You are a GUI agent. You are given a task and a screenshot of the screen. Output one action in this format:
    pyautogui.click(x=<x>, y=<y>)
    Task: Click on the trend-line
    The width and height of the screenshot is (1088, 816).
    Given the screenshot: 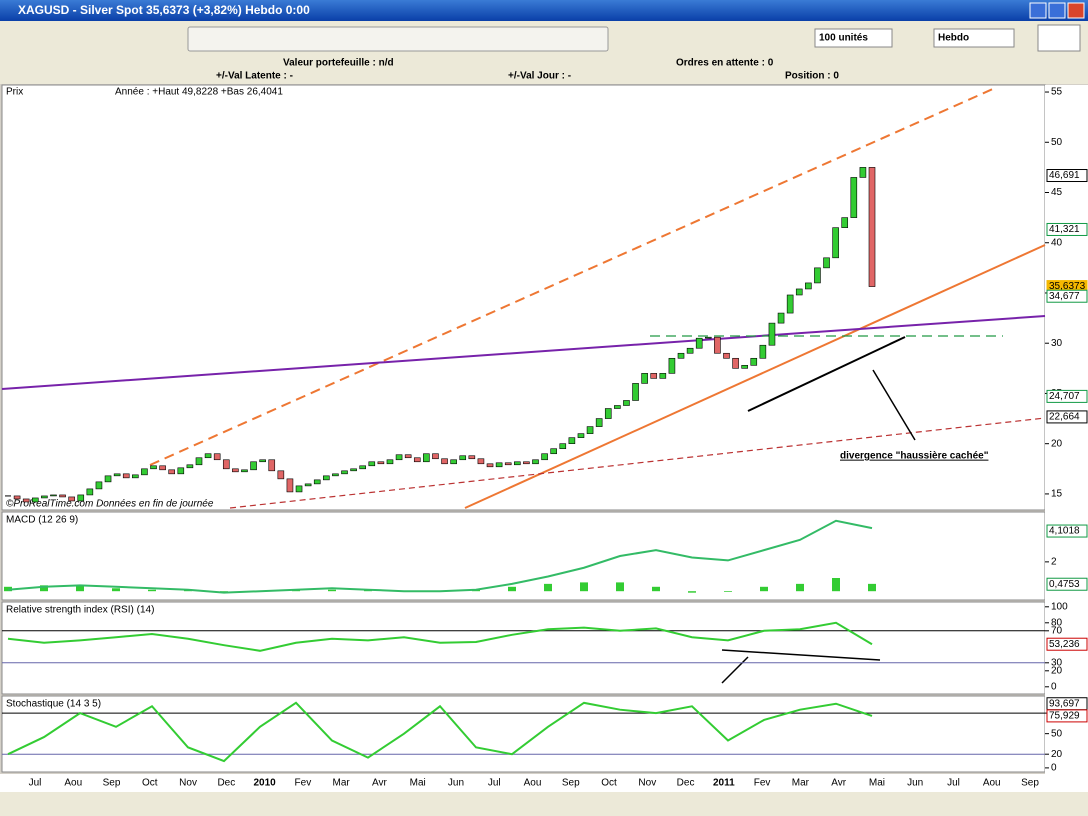 What is the action you would take?
    pyautogui.click(x=637, y=463)
    